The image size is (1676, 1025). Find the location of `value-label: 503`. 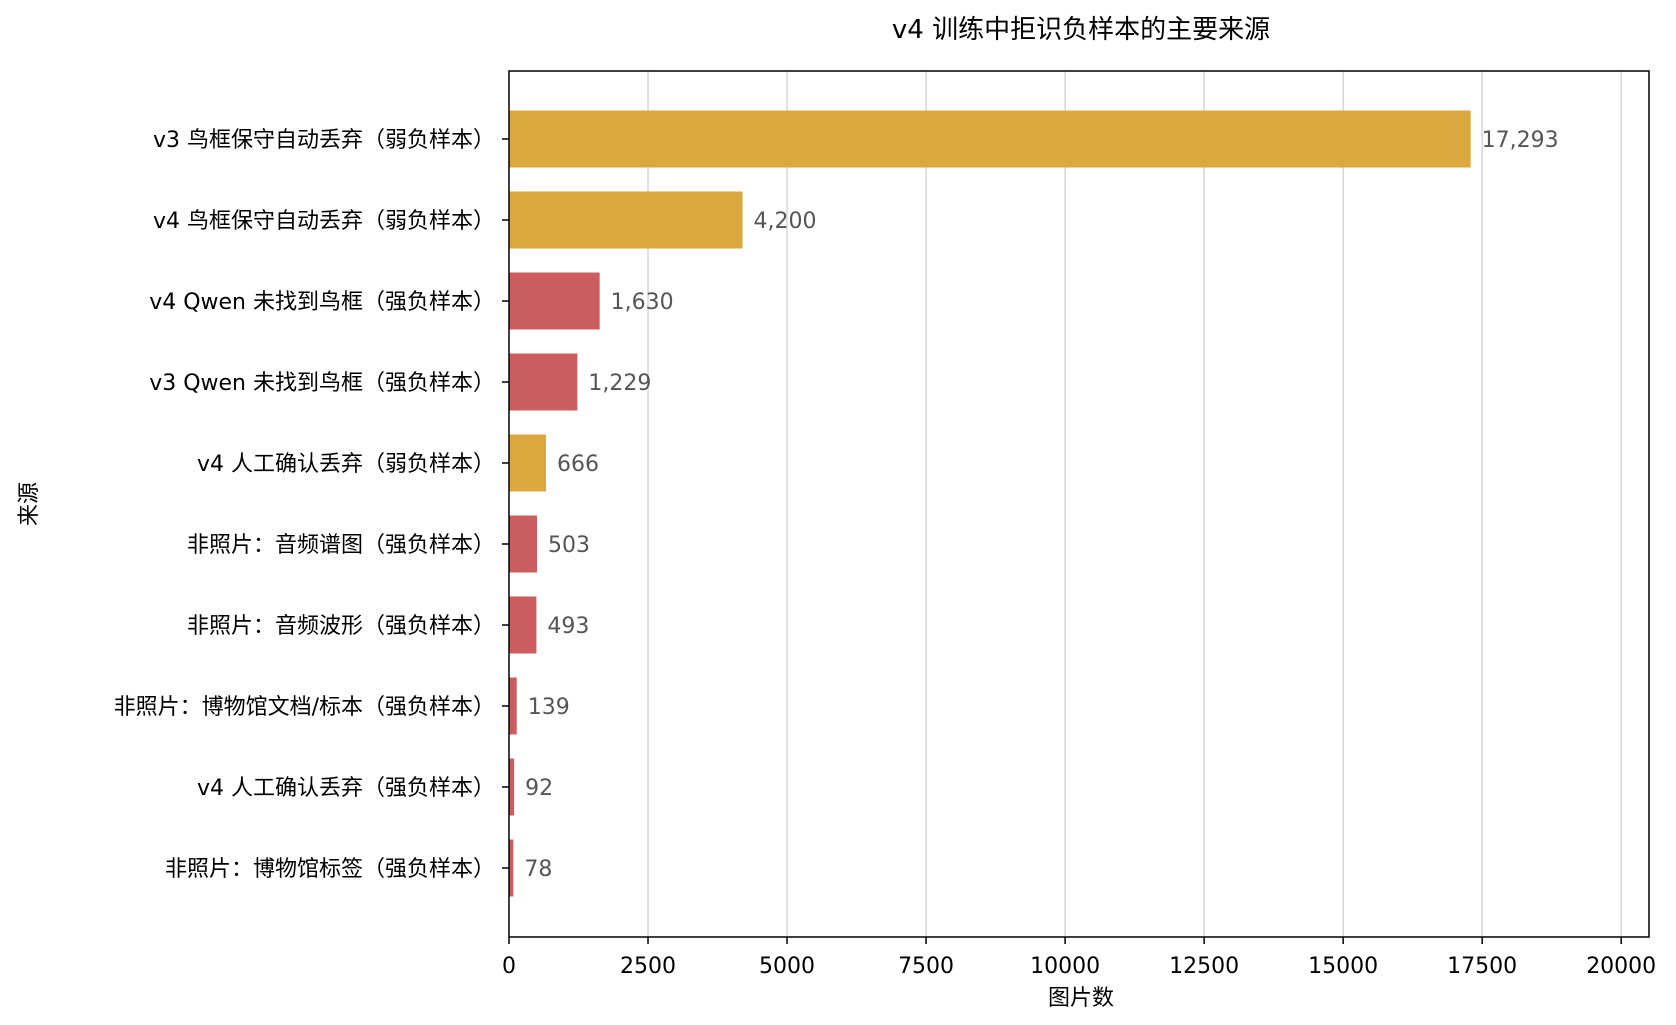

value-label: 503 is located at coordinates (569, 545).